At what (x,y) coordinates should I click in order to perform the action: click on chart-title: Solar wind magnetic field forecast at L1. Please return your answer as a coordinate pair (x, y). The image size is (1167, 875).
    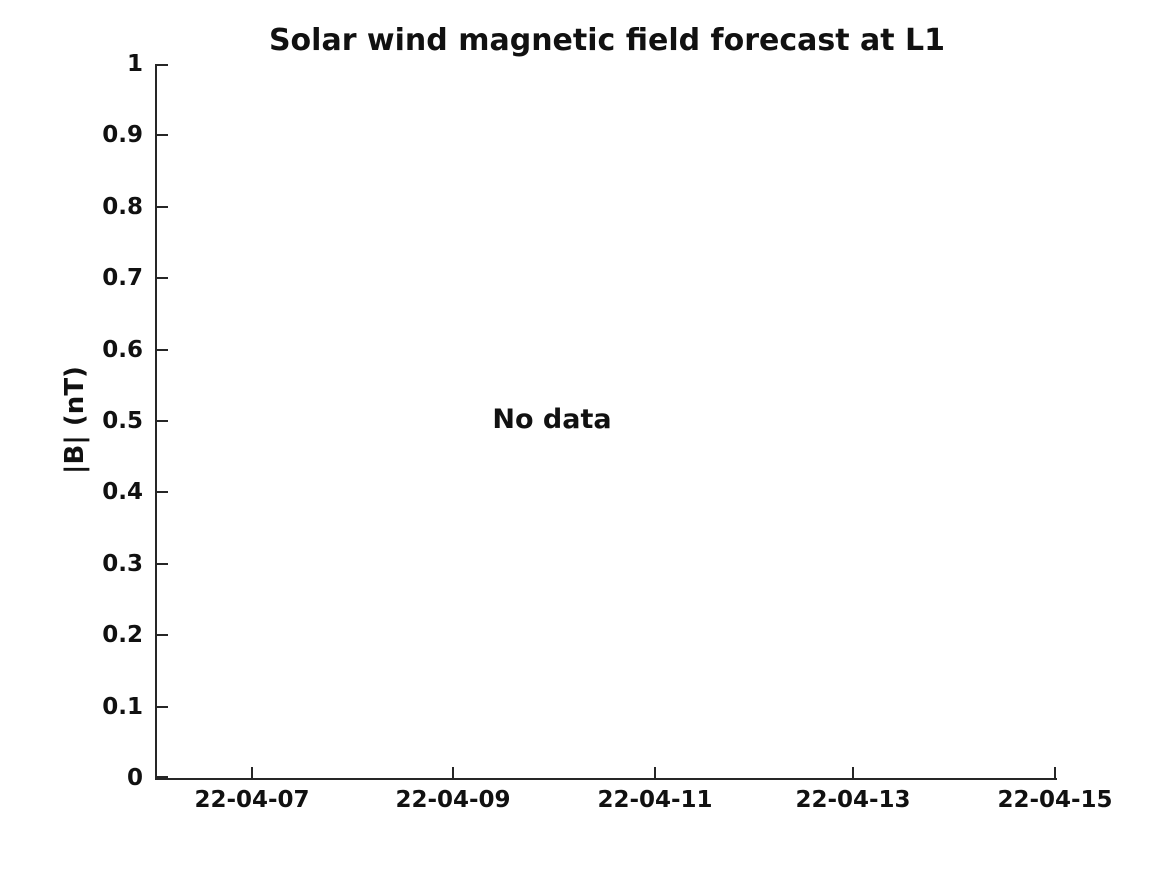
    Looking at the image, I should click on (607, 40).